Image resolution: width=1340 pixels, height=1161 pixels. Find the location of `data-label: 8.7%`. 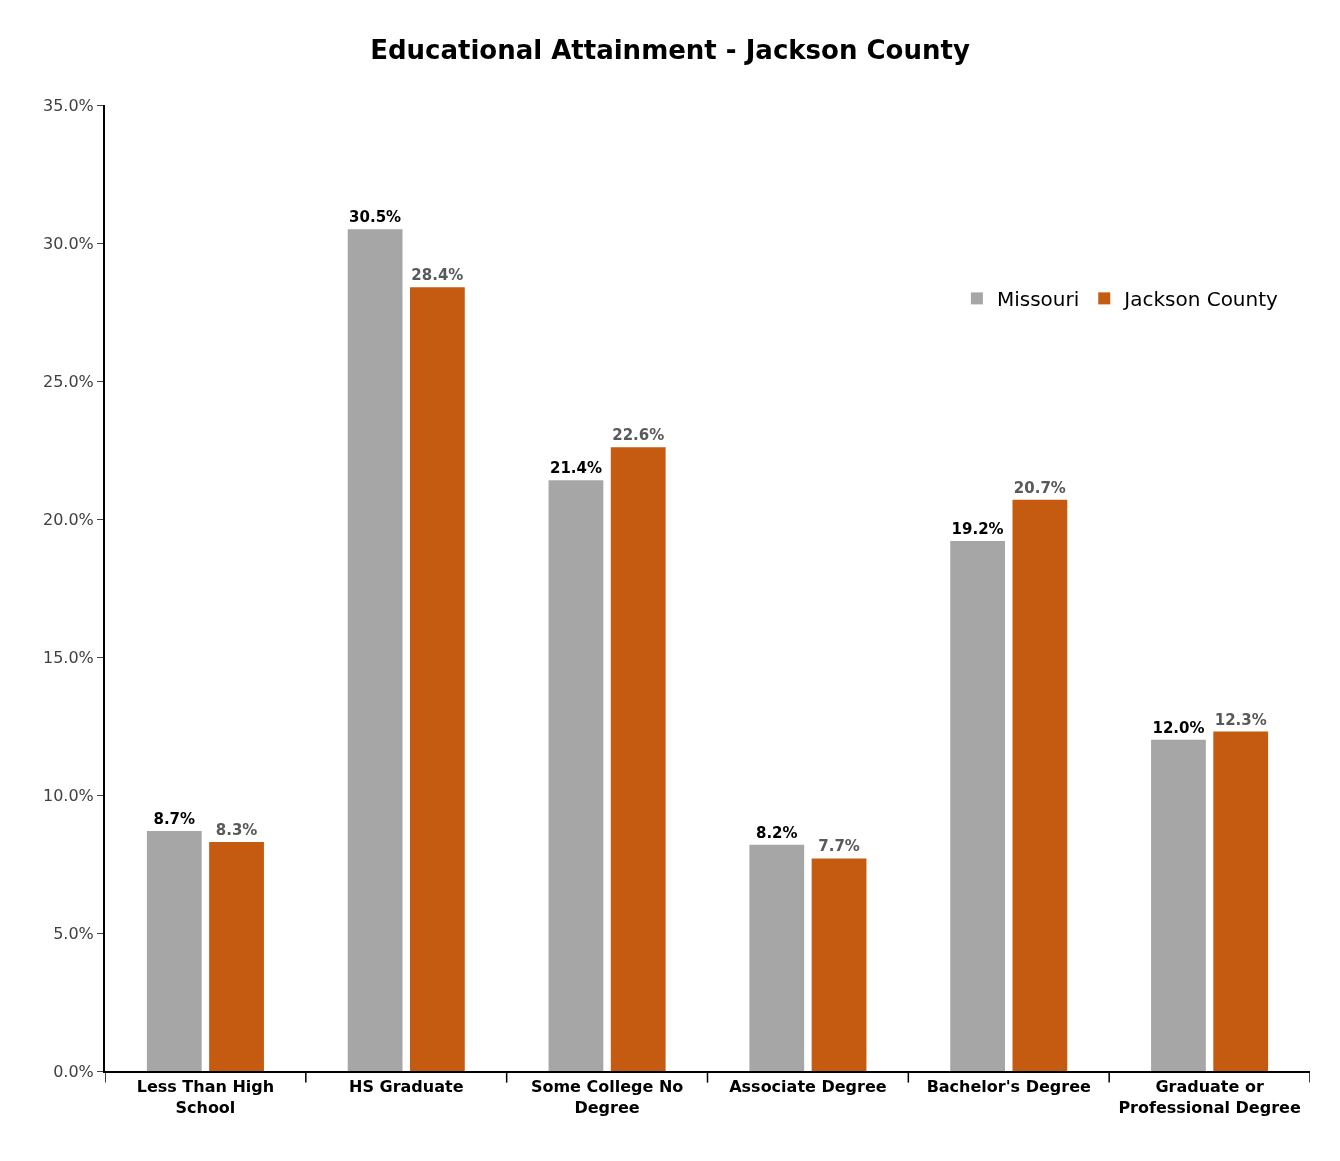

data-label: 8.7% is located at coordinates (174, 818).